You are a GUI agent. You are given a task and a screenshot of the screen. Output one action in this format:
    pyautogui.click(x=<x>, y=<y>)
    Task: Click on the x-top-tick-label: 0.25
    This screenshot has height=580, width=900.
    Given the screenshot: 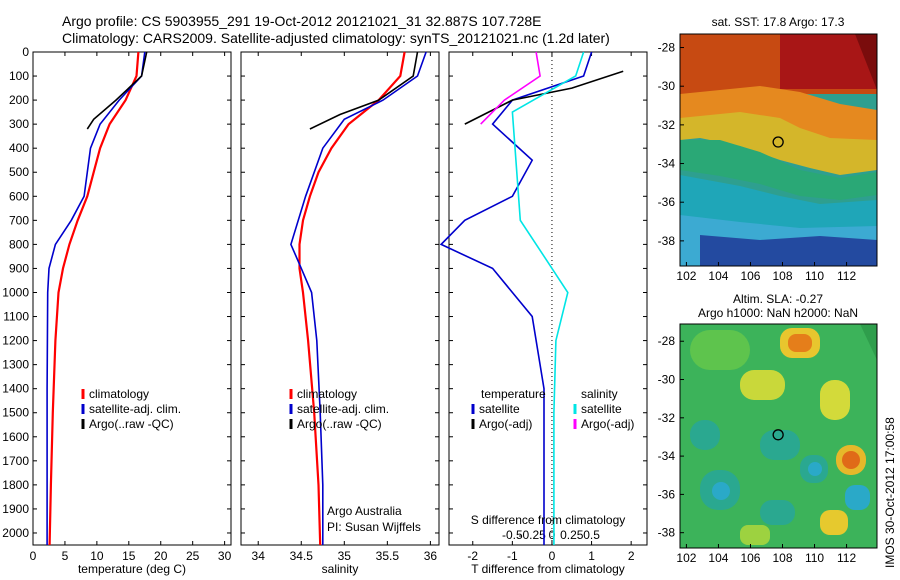 What is the action you would take?
    pyautogui.click(x=572, y=535)
    